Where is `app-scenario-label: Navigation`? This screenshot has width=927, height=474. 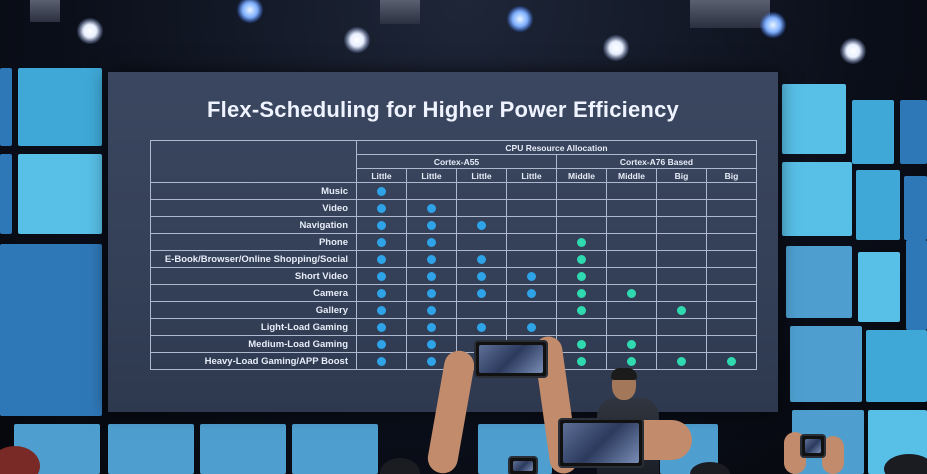 app-scenario-label: Navigation is located at coordinates (253, 225).